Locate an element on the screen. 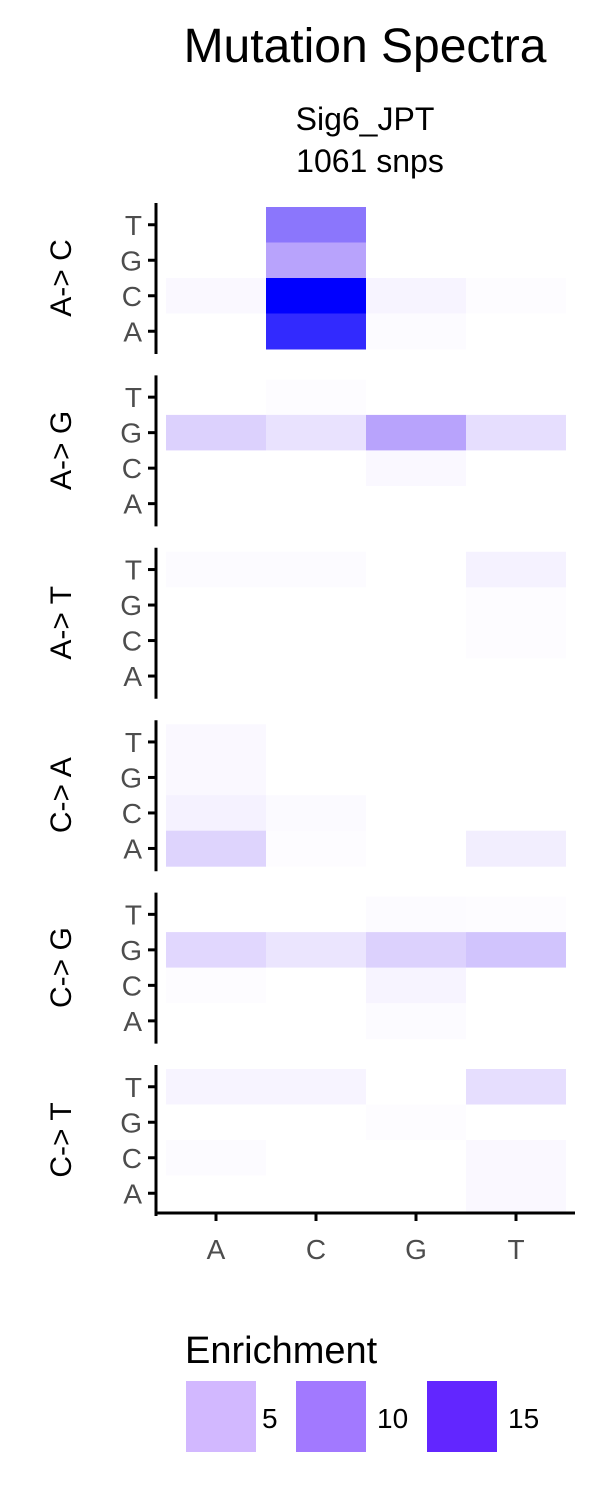  heat-cell-a-c-a-a is located at coordinates (216, 331).